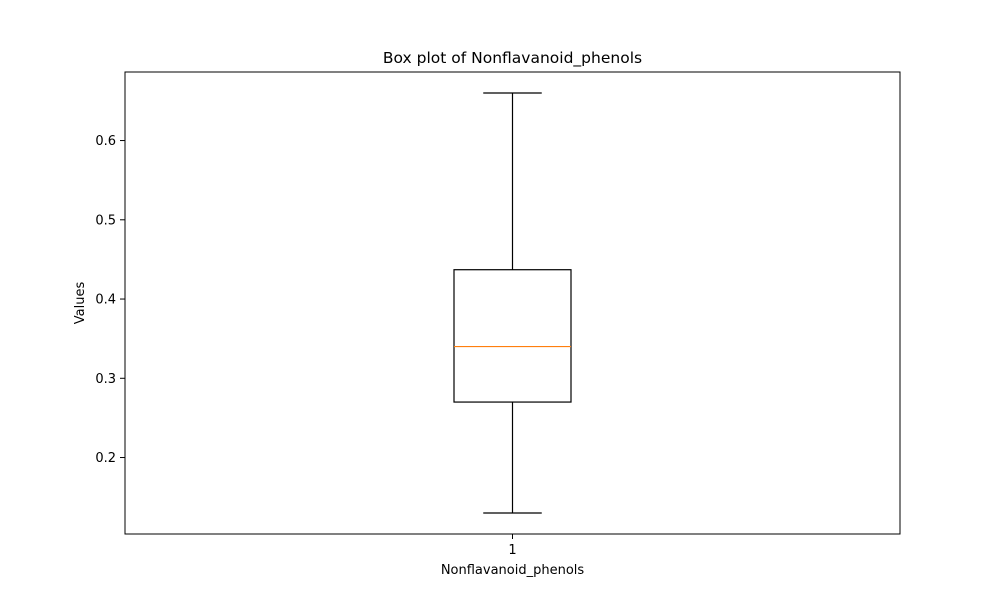 Image resolution: width=1000 pixels, height=600 pixels. I want to click on y-tick-label: 0.5, so click(105, 220).